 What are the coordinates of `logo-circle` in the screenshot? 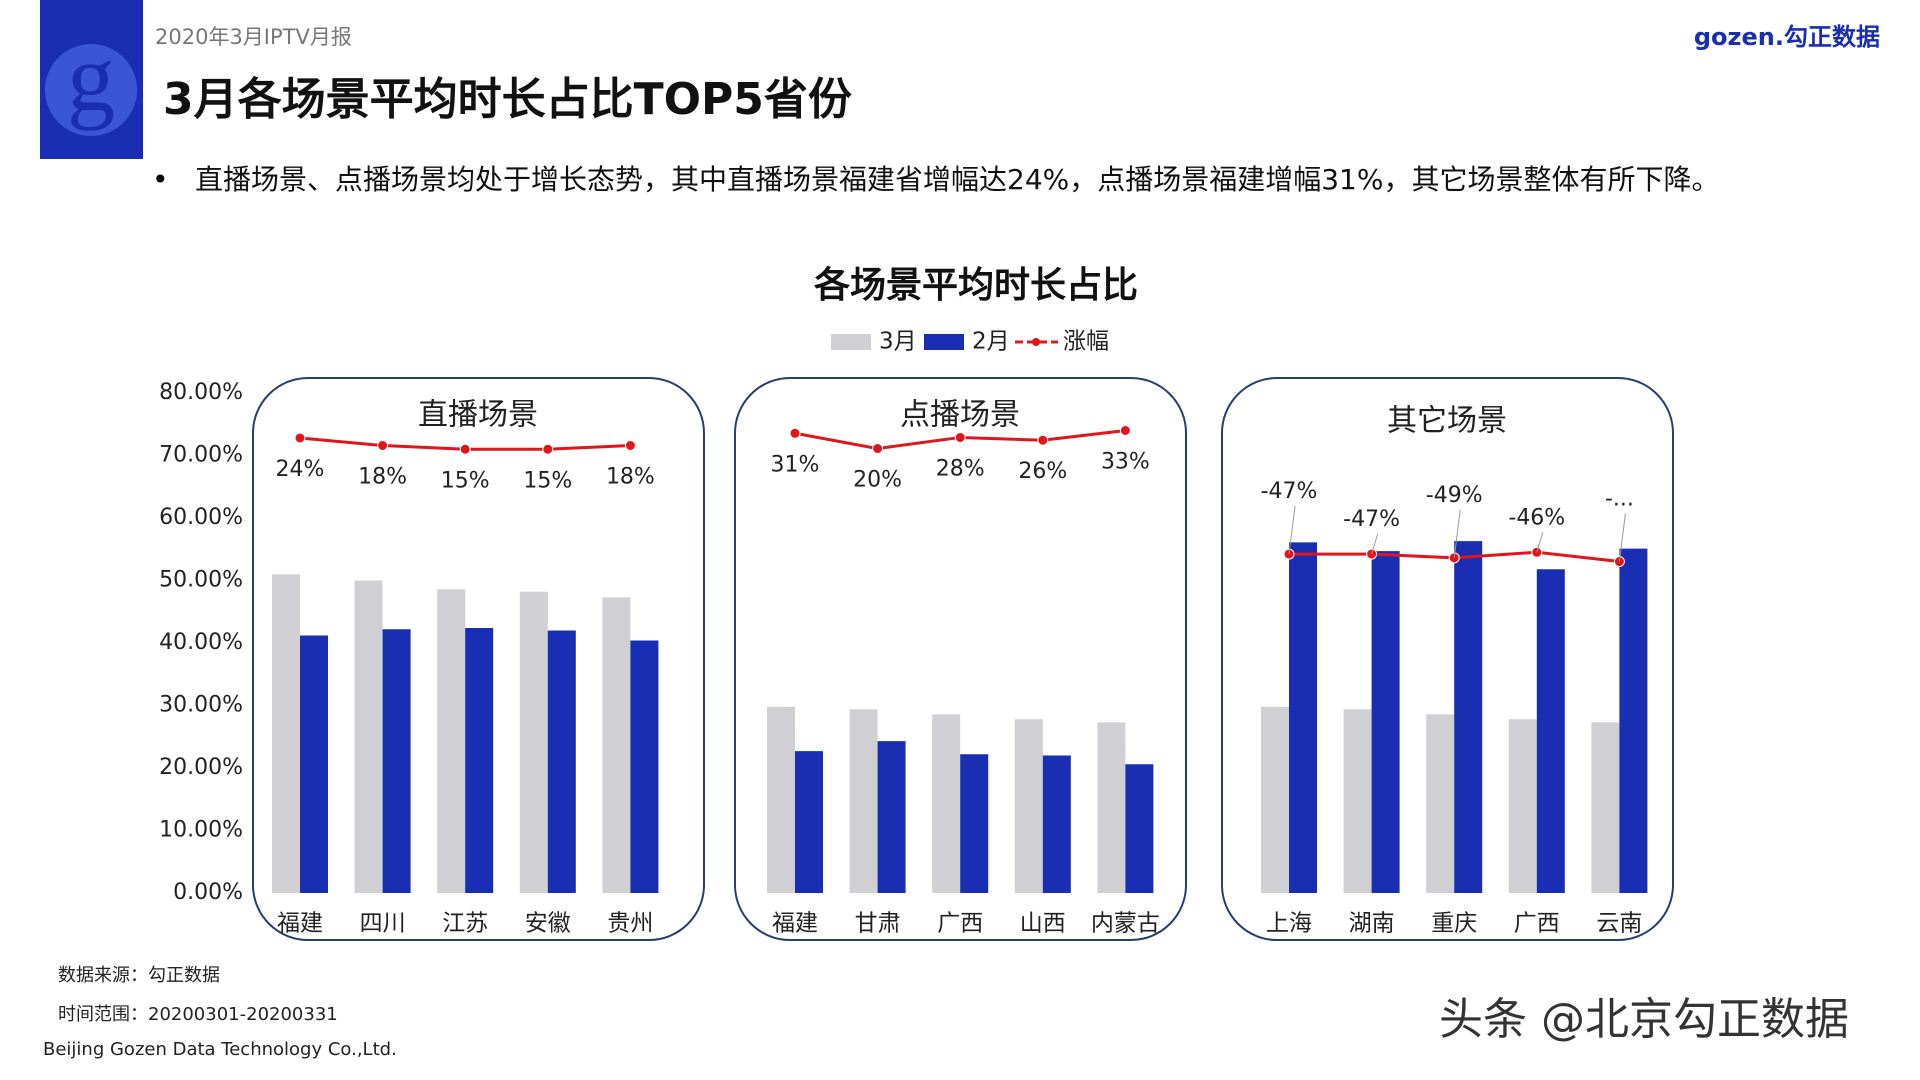 It's located at (91, 90).